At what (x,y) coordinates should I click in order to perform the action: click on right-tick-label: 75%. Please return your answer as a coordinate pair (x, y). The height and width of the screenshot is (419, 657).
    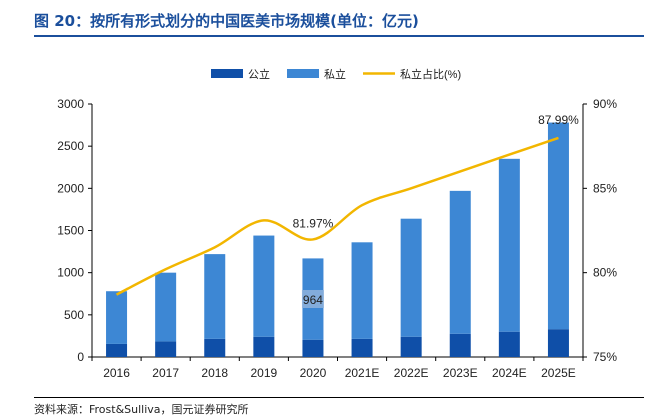
    Looking at the image, I should click on (605, 357).